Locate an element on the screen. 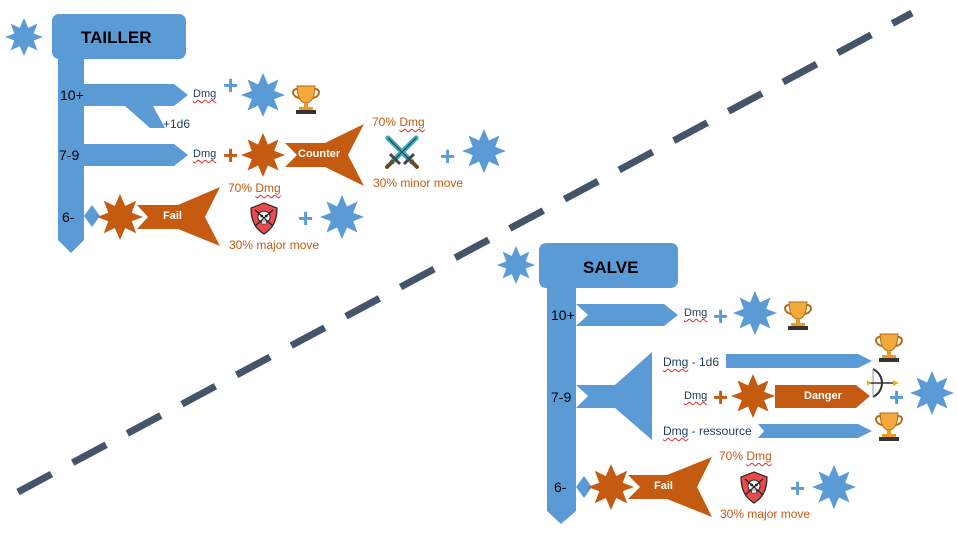  salve-7-9-arrow is located at coordinates (614, 396).